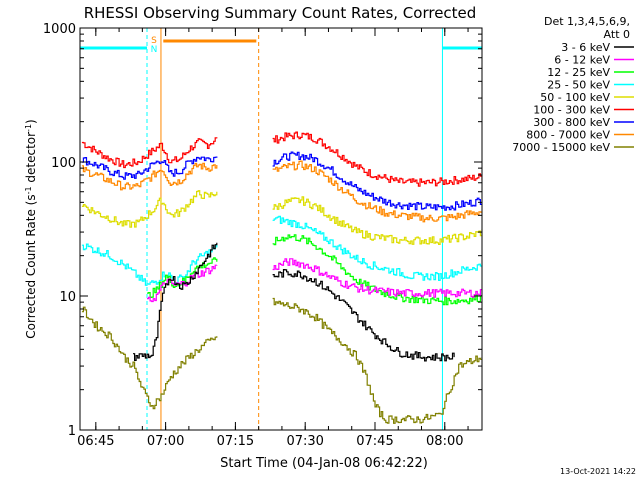  I want to click on y-axis-label-sup-2: -1, so click(28, 128).